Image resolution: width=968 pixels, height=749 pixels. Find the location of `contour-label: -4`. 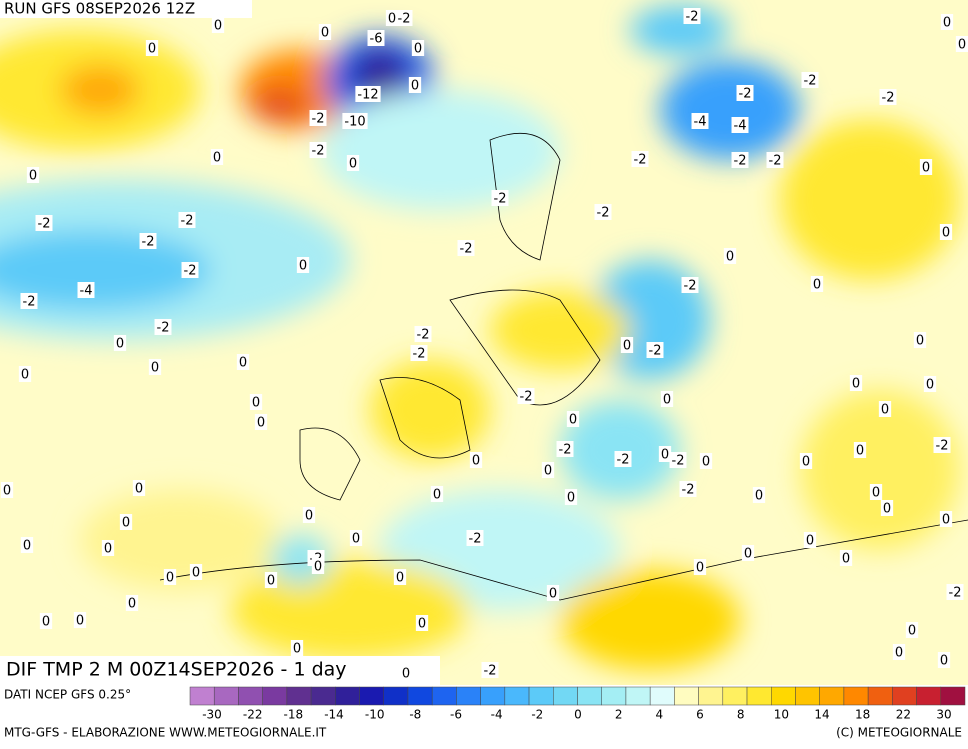

contour-label: -4 is located at coordinates (700, 122).